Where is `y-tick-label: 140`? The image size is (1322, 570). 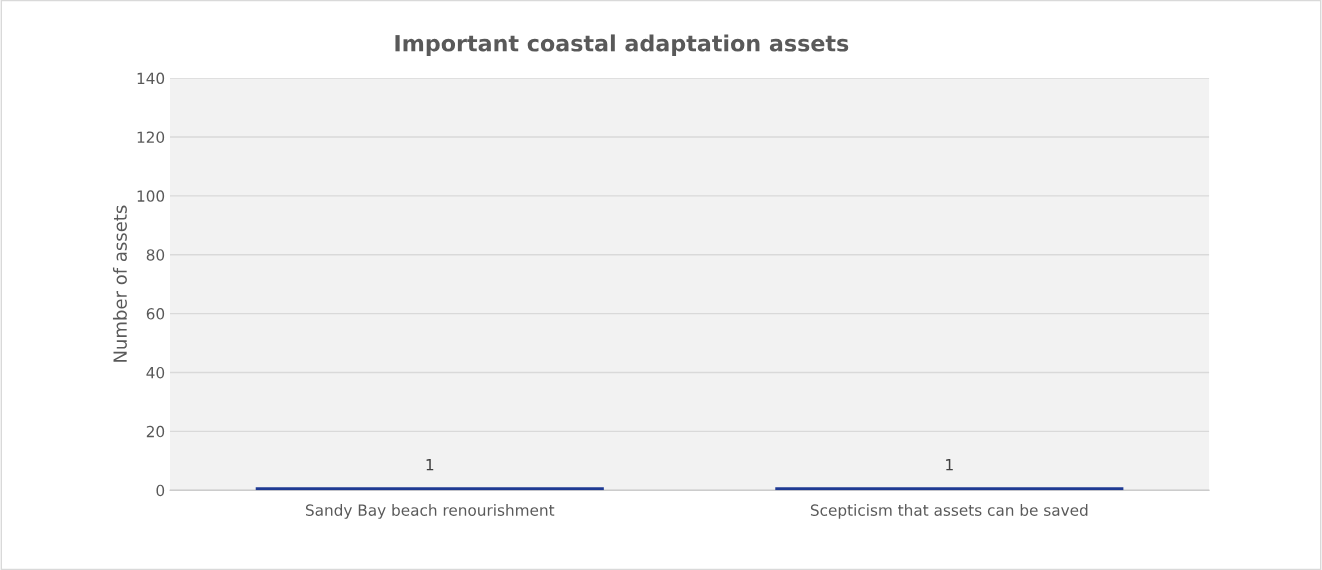
y-tick-label: 140 is located at coordinates (151, 78).